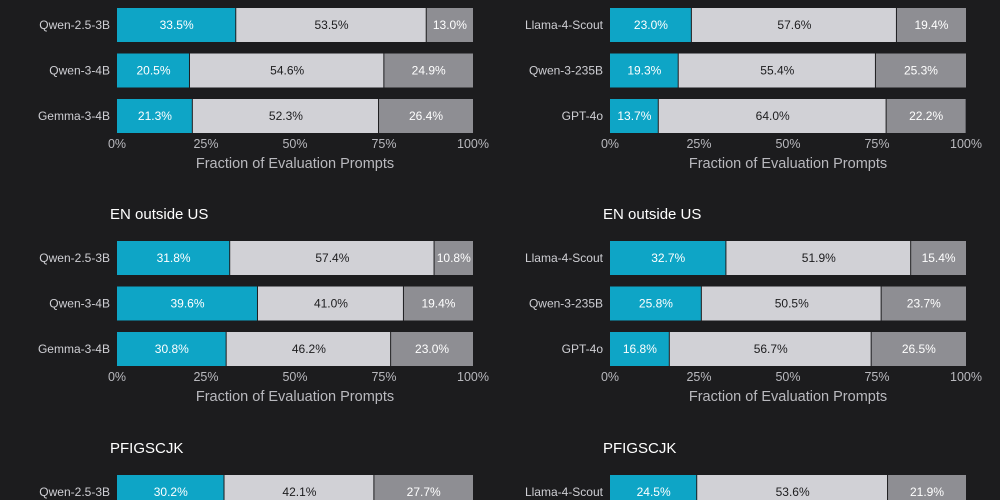 Image resolution: width=1000 pixels, height=500 pixels. I want to click on bar-value-label: 26.4%, so click(426, 116).